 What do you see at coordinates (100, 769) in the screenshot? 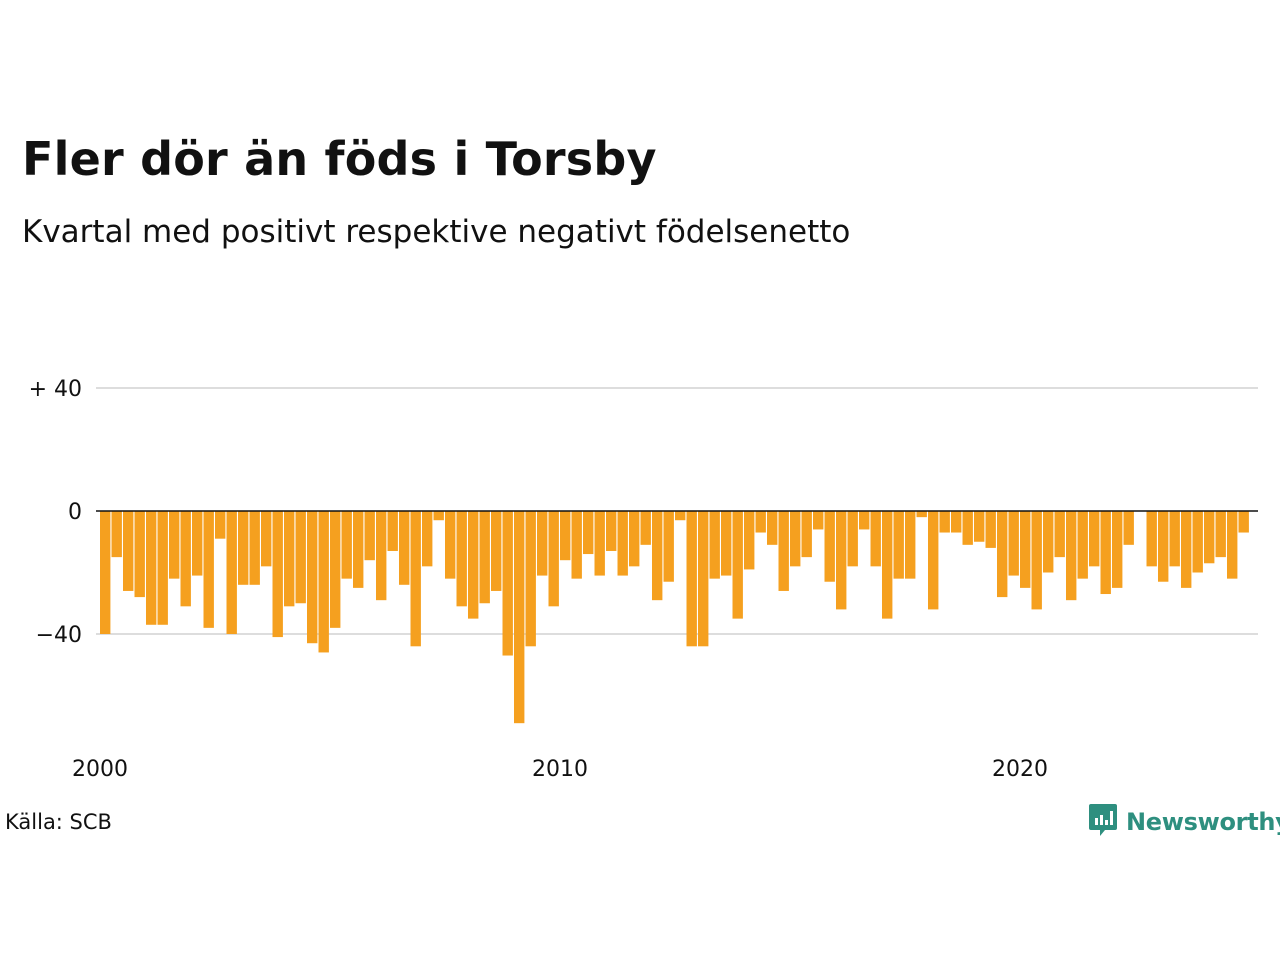
I see `x-tick-label: 2000` at bounding box center [100, 769].